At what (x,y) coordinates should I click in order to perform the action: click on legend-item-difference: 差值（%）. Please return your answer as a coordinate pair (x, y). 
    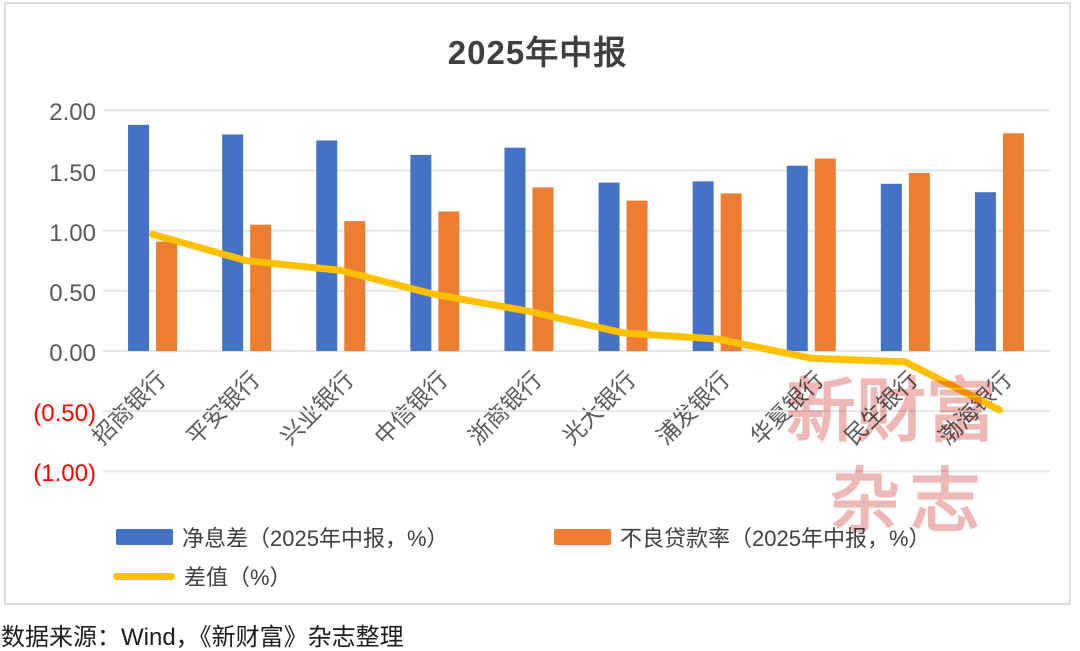
    Looking at the image, I should click on (202, 576).